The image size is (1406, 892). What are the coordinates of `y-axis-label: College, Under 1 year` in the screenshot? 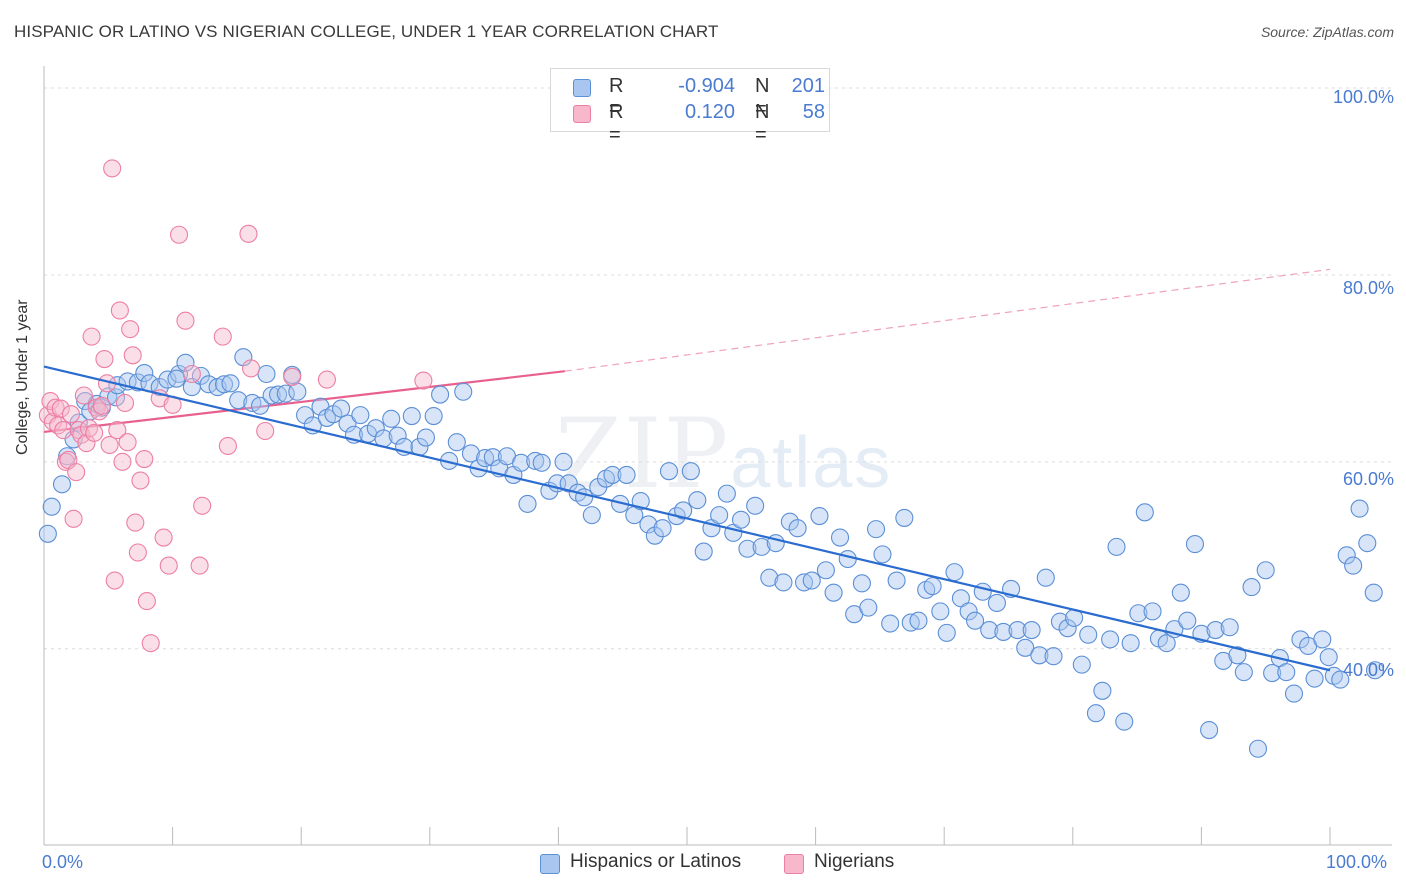 It's located at (22, 377).